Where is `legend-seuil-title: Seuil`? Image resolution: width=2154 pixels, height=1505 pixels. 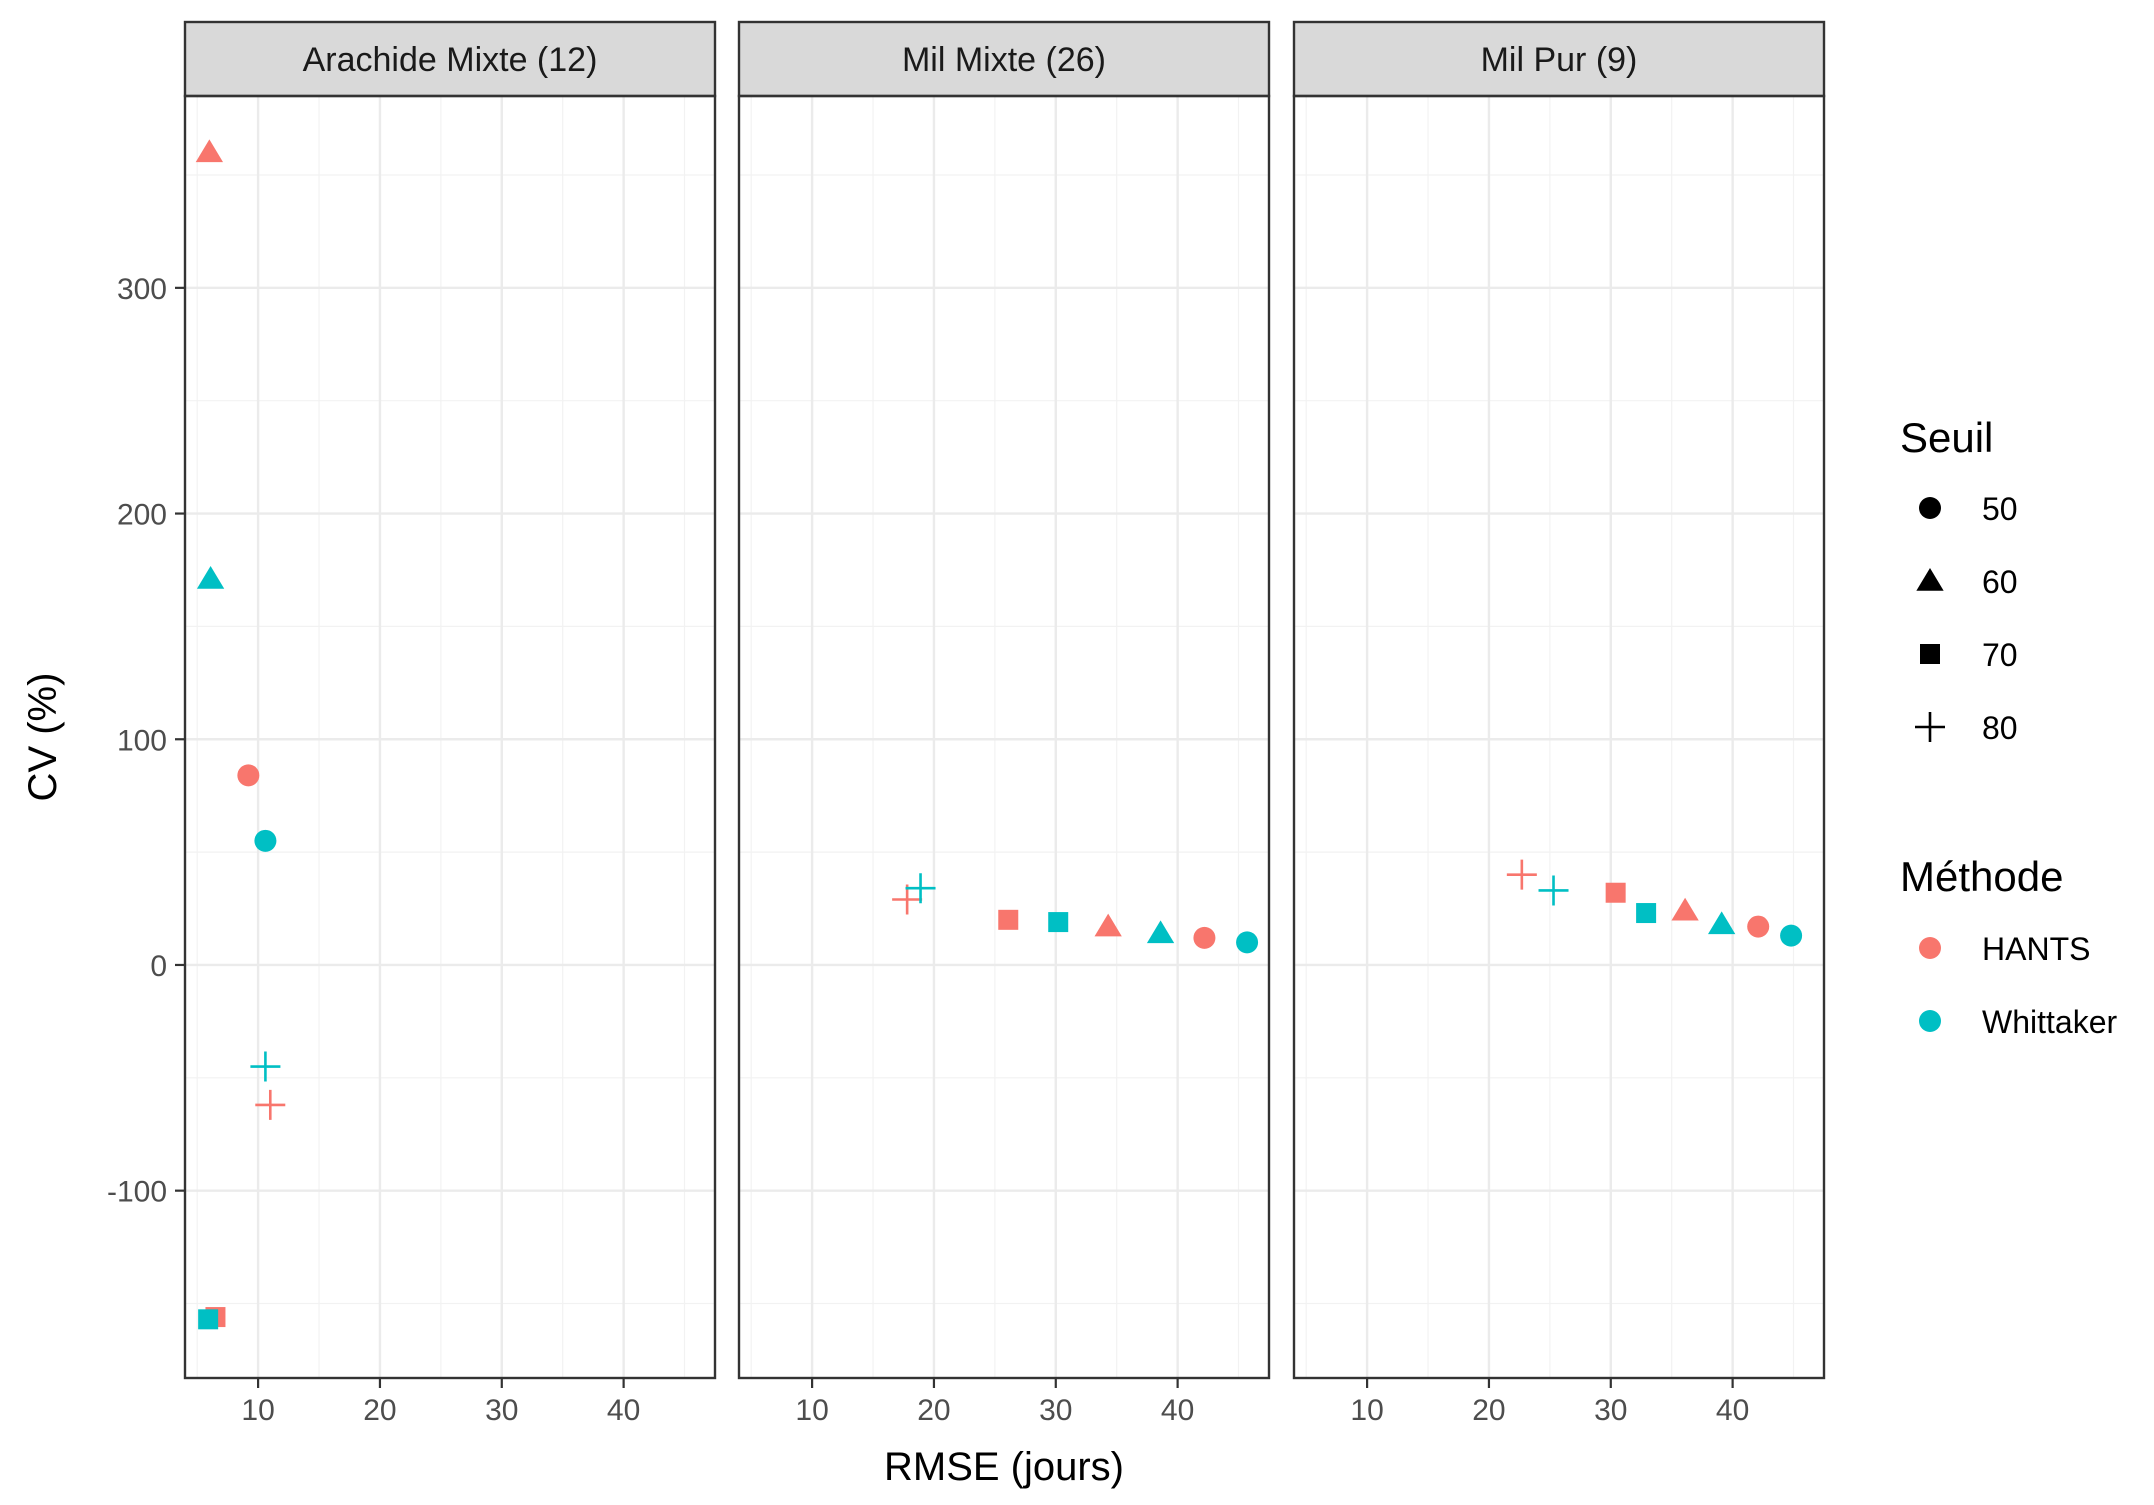 legend-seuil-title: Seuil is located at coordinates (1946, 437).